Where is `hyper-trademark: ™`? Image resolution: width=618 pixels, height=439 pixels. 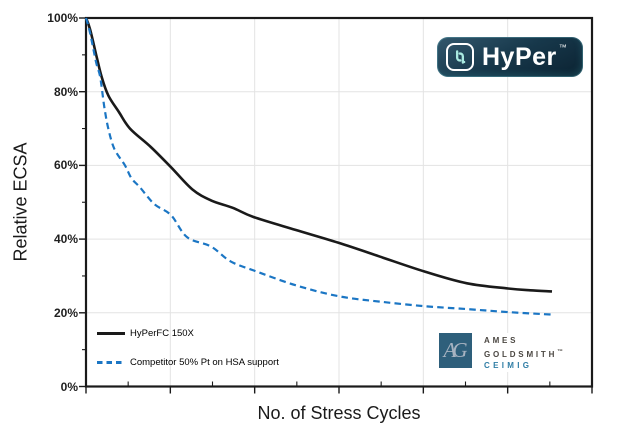
hyper-trademark: ™ is located at coordinates (562, 47).